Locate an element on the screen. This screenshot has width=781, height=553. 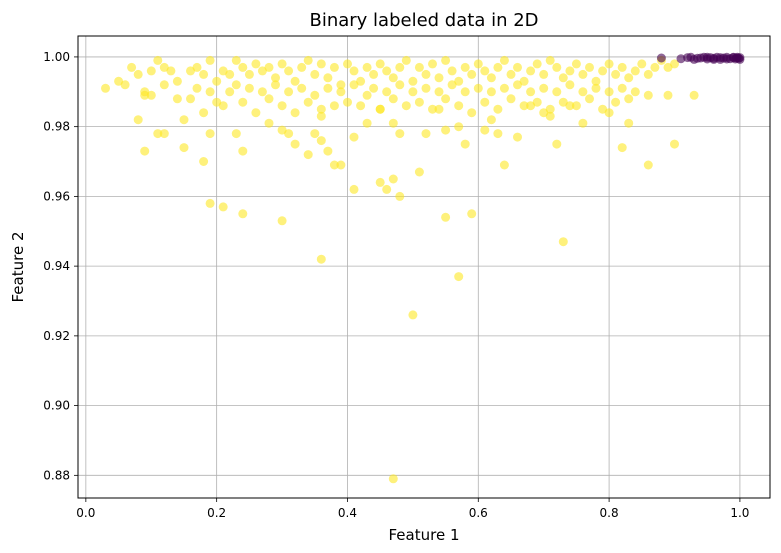
data-point-purple is located at coordinates (697, 58).